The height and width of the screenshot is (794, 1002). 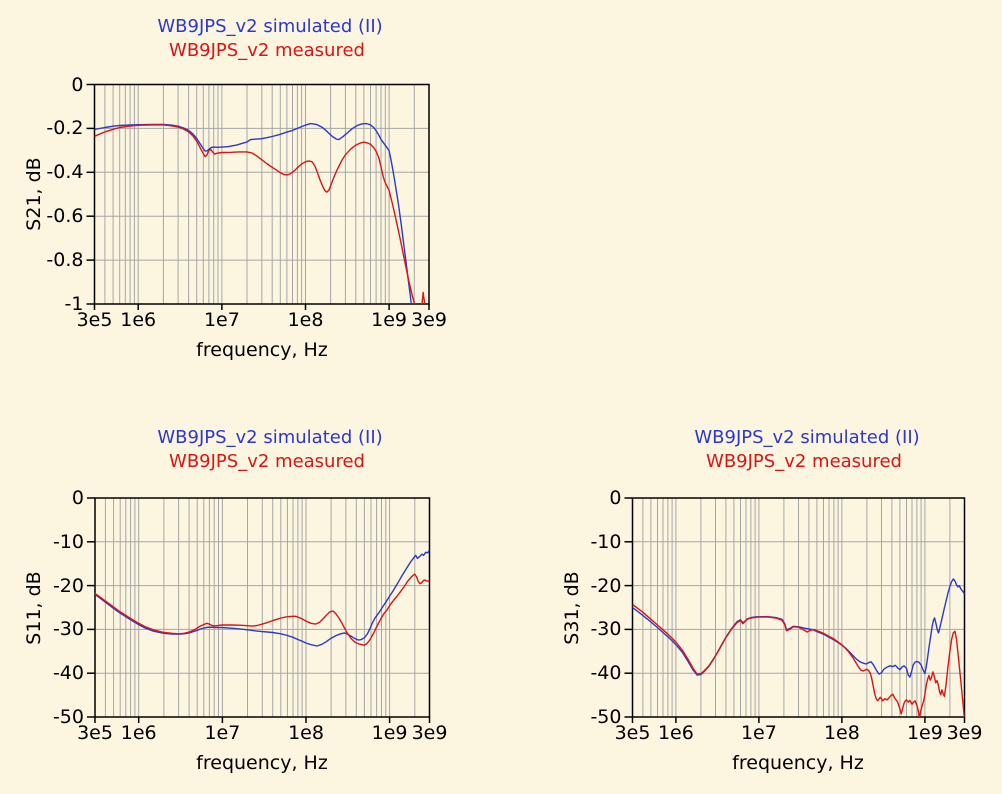 I want to click on s11-y-tick--30: -30, so click(x=68, y=629).